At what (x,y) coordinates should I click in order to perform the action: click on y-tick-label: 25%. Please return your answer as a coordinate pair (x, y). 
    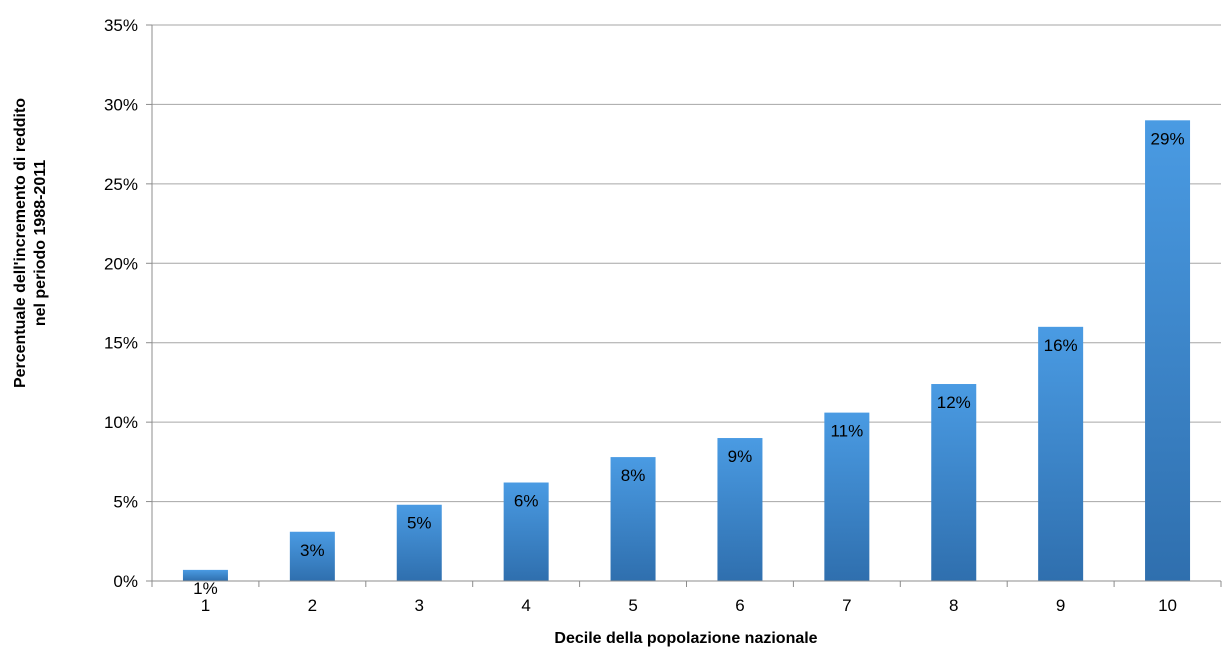
    Looking at the image, I should click on (121, 184).